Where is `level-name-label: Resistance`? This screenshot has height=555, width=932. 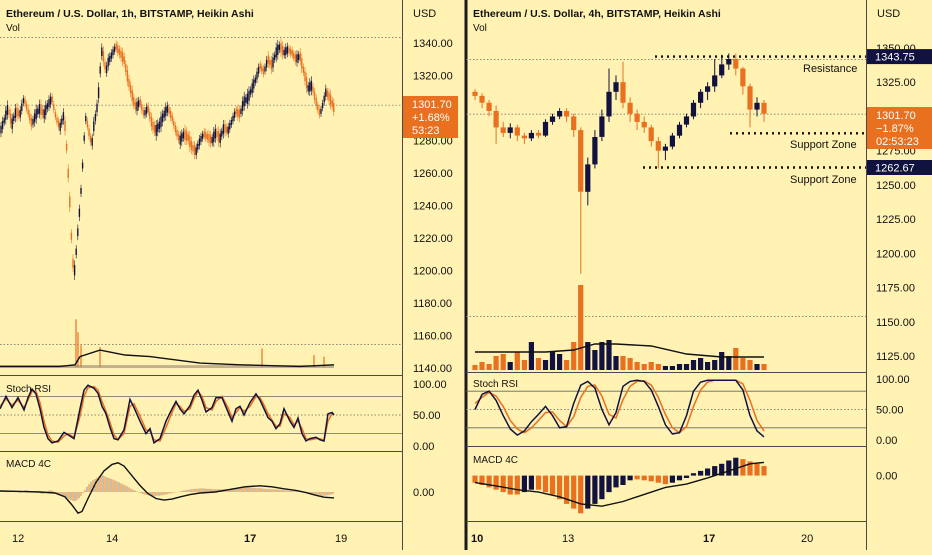
level-name-label: Resistance is located at coordinates (830, 69).